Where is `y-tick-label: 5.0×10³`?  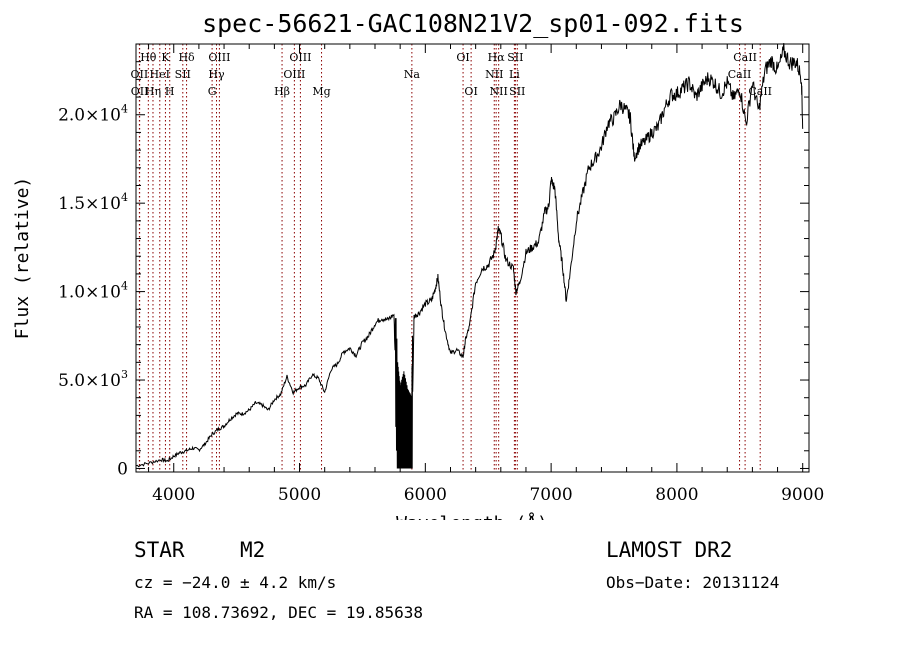 y-tick-label: 5.0×10³ is located at coordinates (93, 379).